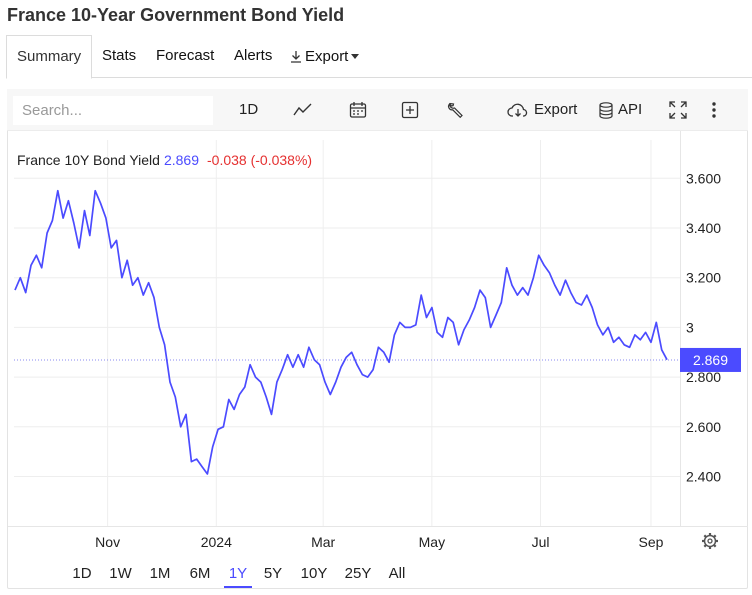 This screenshot has height=595, width=752. Describe the element at coordinates (358, 110) in the screenshot. I see `calendar-icon` at that location.